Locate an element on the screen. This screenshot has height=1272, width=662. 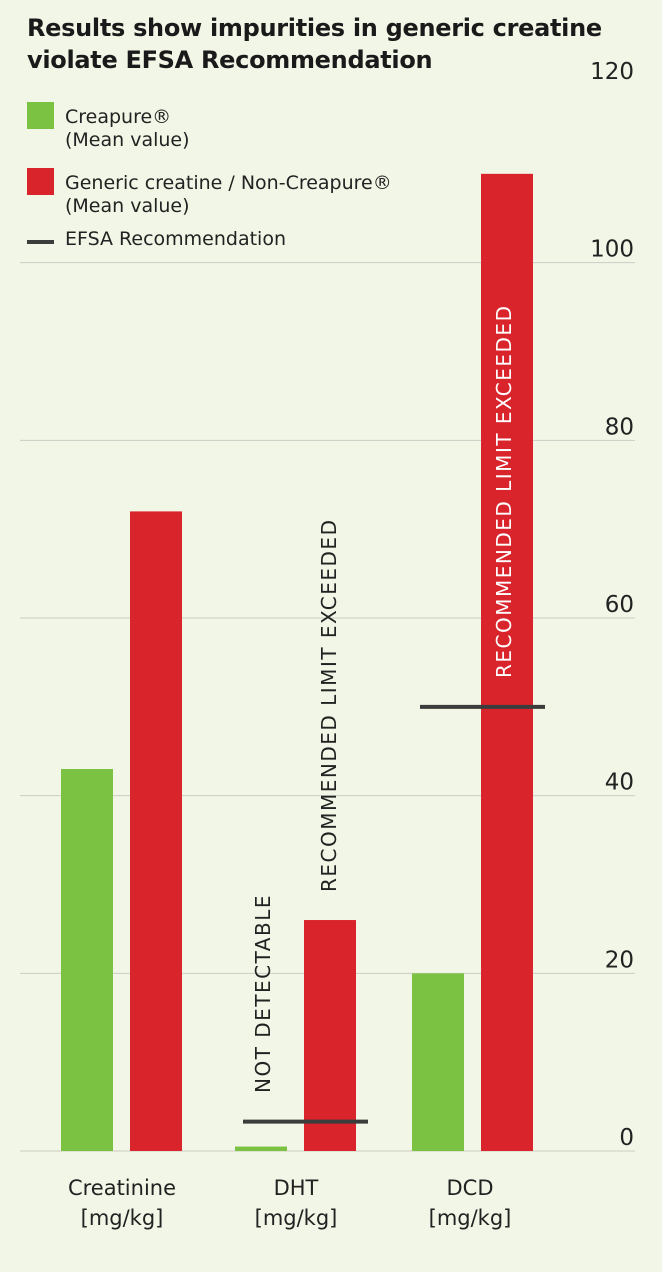
legend-swatch-red is located at coordinates (40, 181).